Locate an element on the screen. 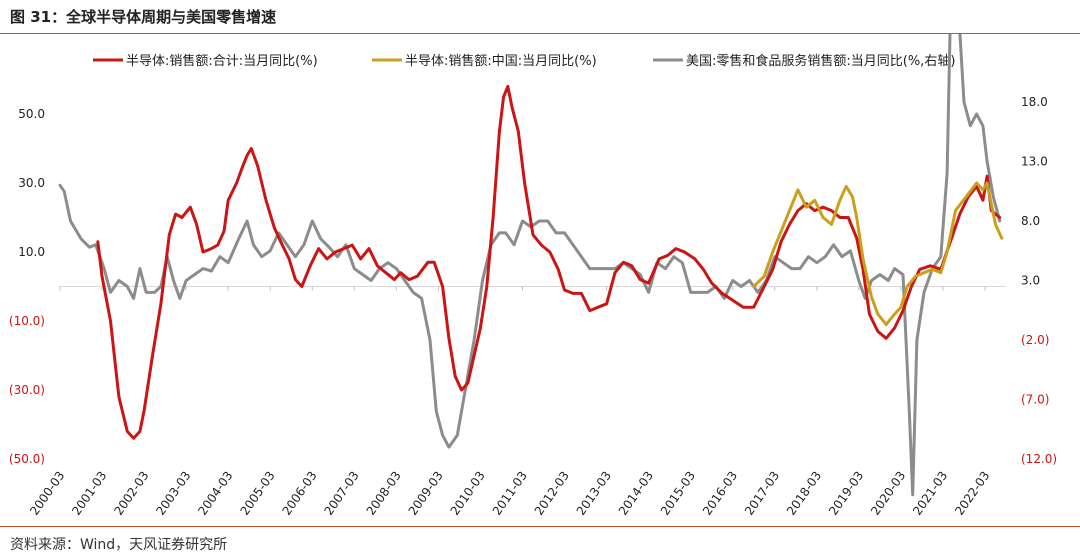  right-tick-label: (12.0) is located at coordinates (1039, 459).